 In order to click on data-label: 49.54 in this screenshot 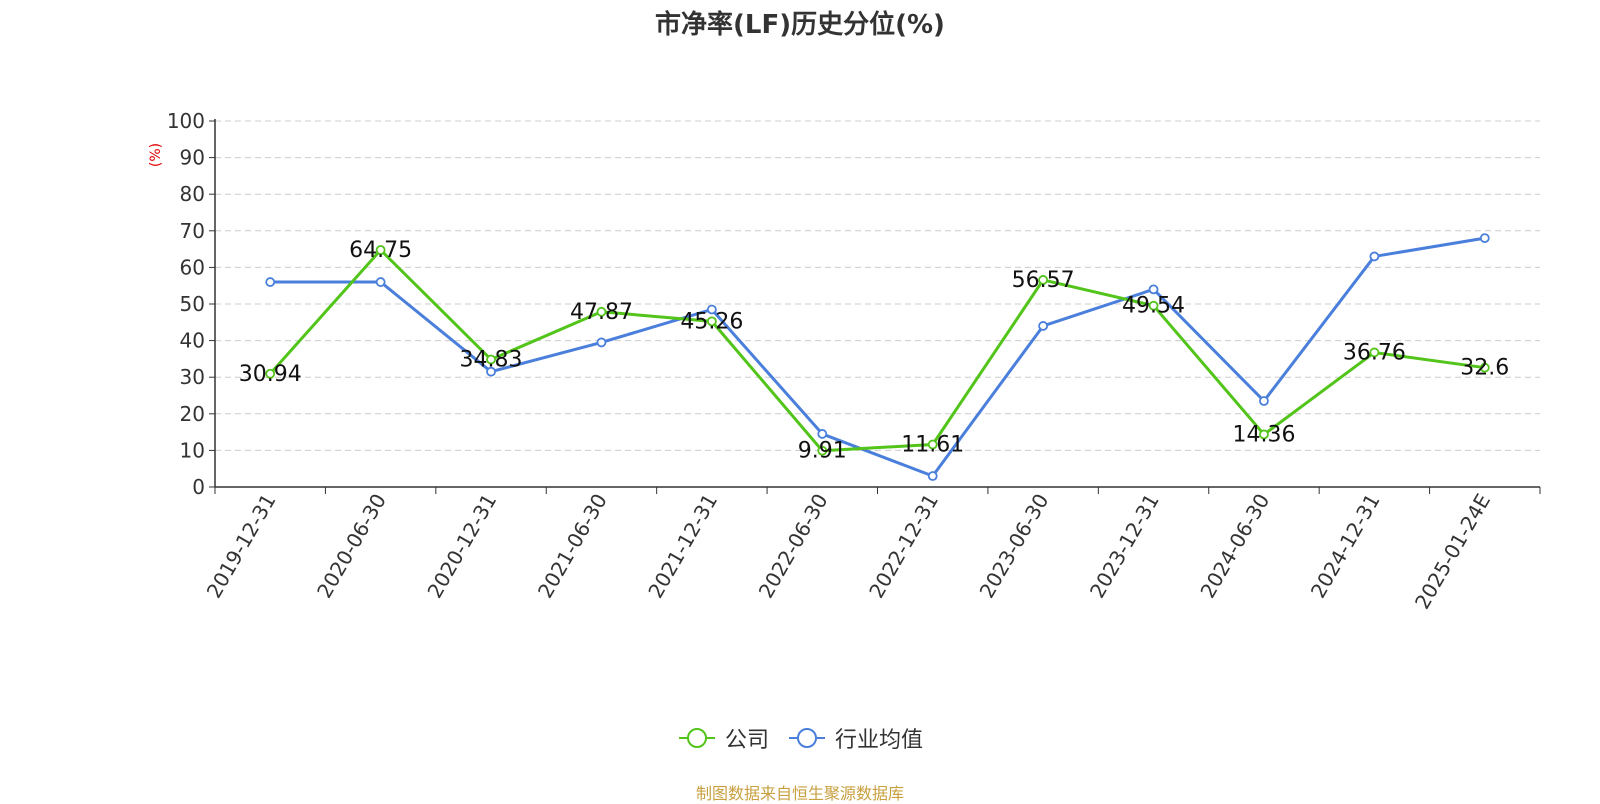, I will do `click(1153, 306)`.